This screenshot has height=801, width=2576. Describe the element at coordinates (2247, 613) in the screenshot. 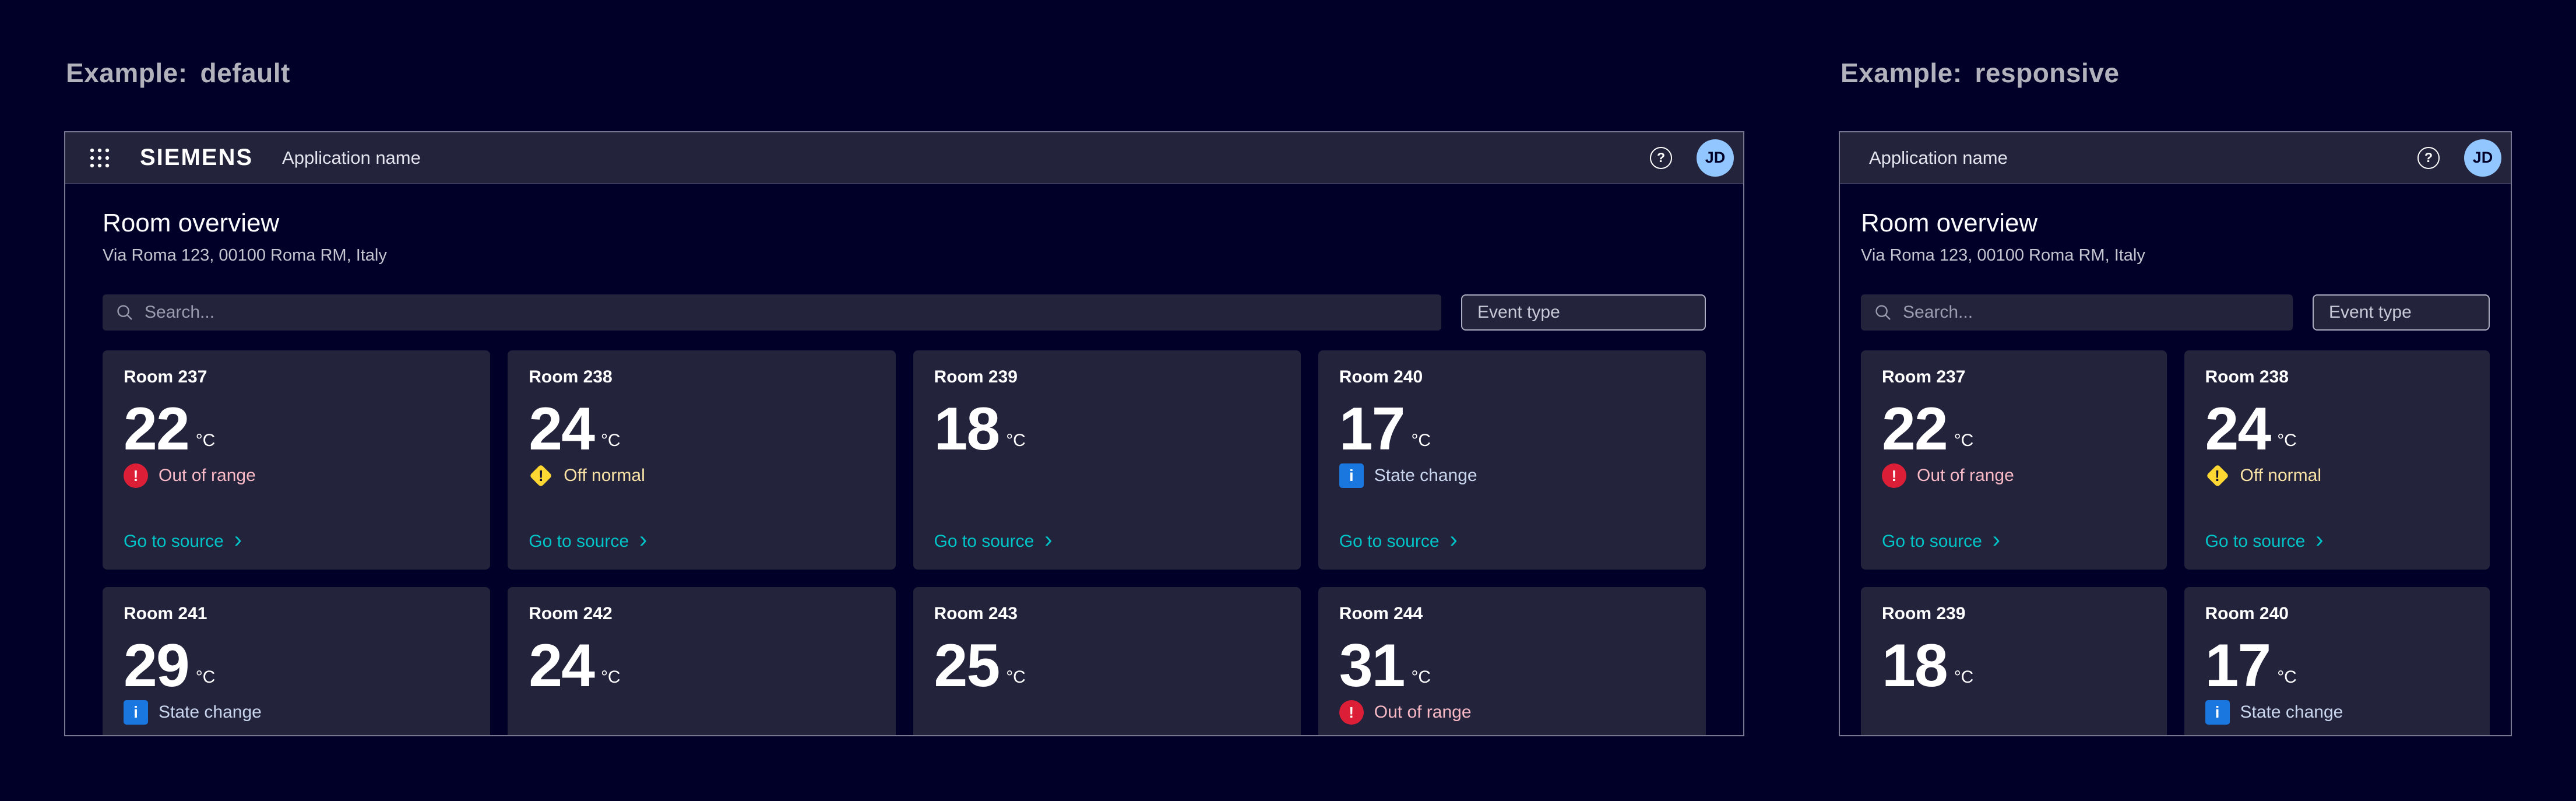

I see `room-name: Room 240` at that location.